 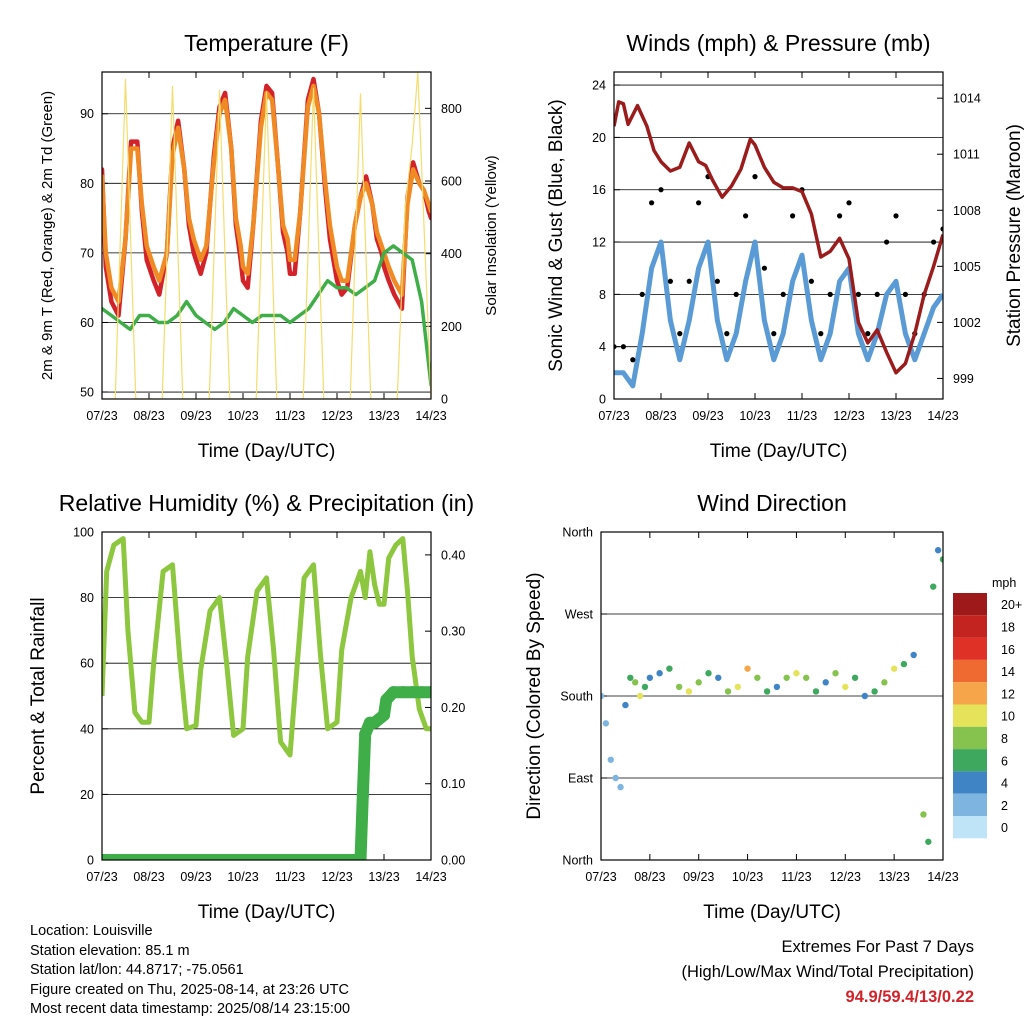 What do you see at coordinates (1008, 672) in the screenshot?
I see `legend-label: 14` at bounding box center [1008, 672].